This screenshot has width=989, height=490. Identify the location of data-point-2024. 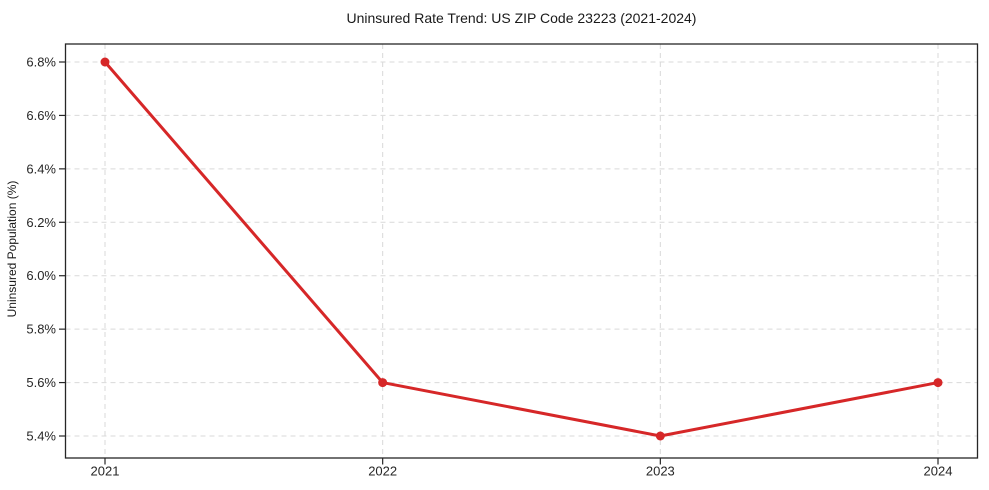
(938, 383).